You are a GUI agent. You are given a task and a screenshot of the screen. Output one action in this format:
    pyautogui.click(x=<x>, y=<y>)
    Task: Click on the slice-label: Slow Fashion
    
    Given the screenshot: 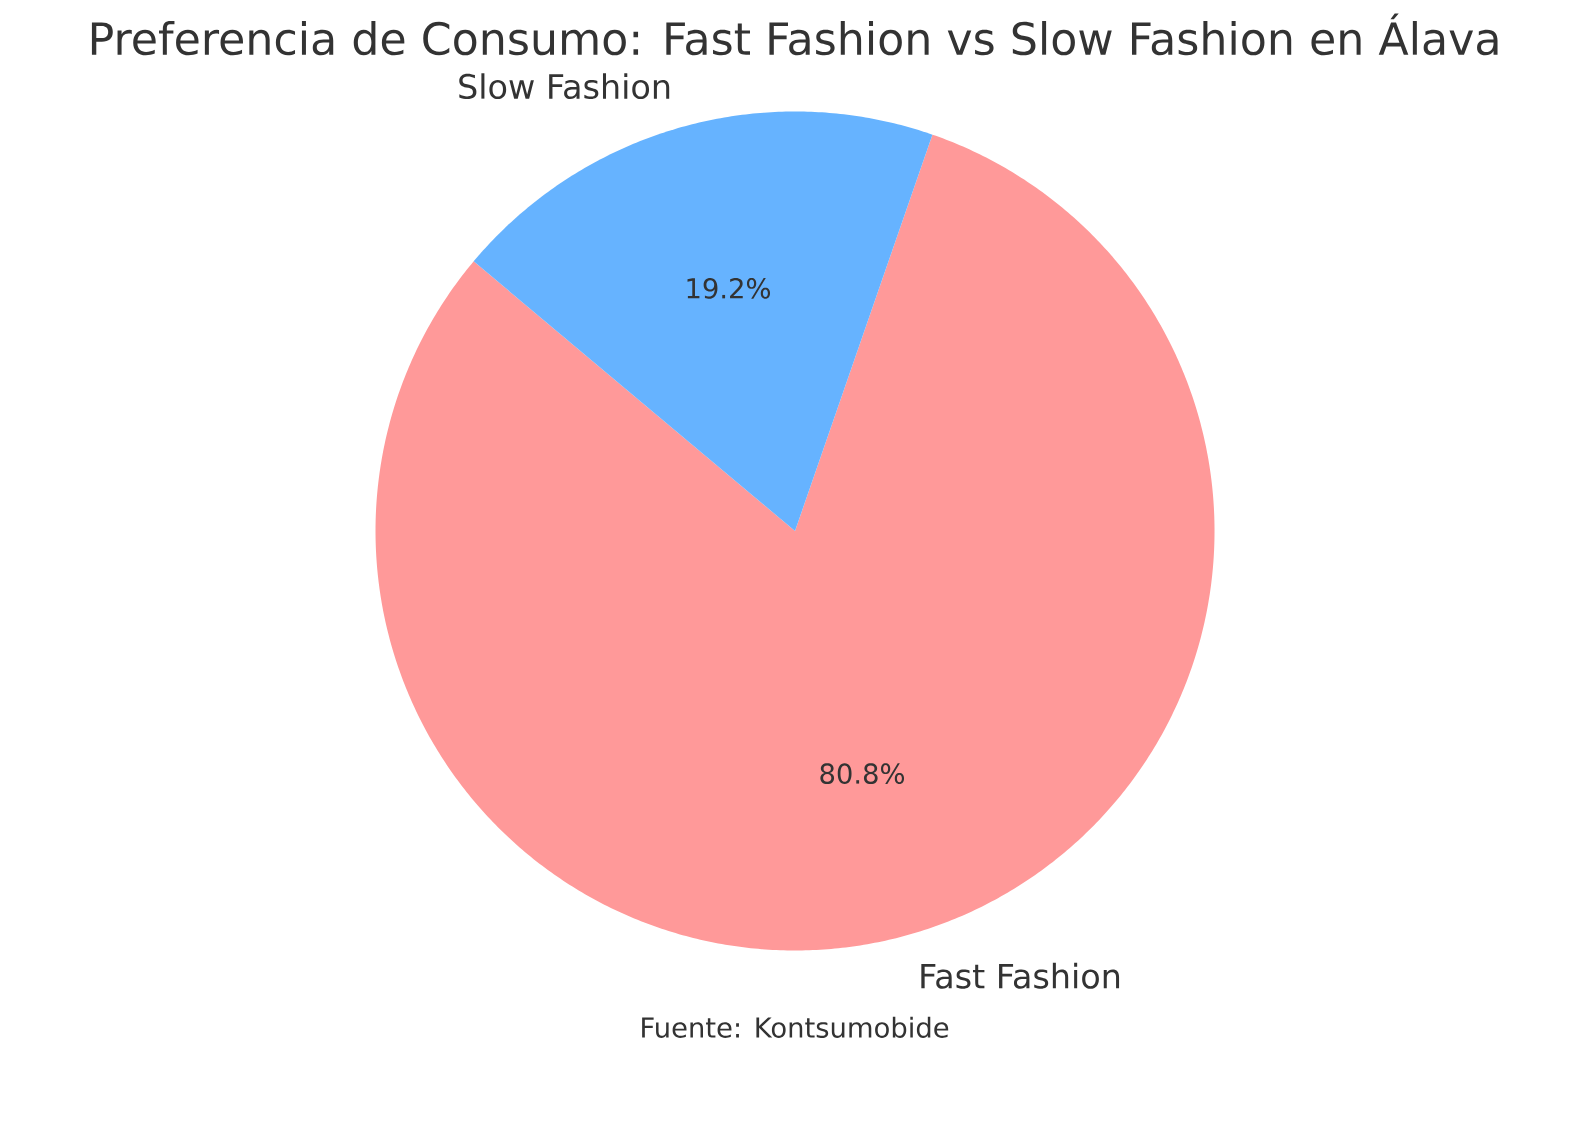 What is the action you would take?
    pyautogui.click(x=564, y=86)
    